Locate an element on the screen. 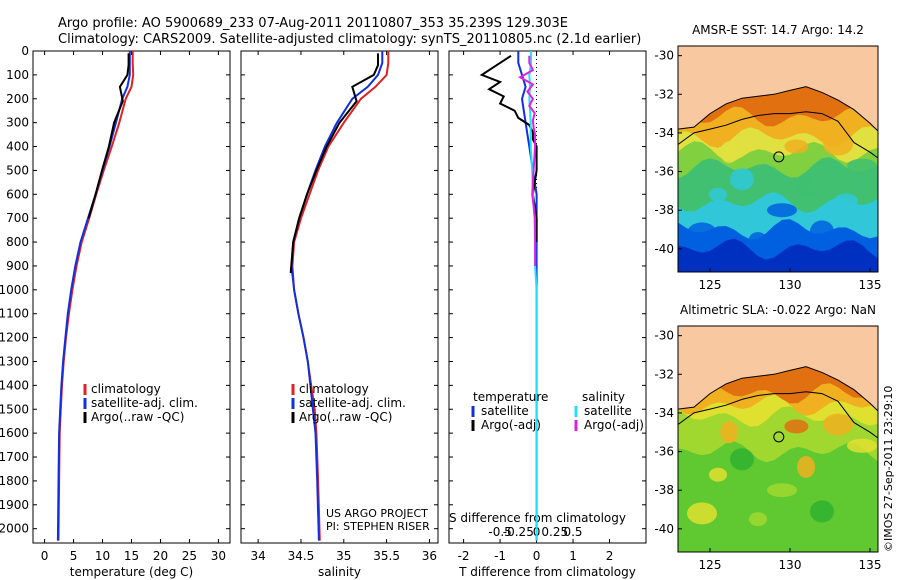  sla-map-ytick-label: -34 is located at coordinates (664, 413).